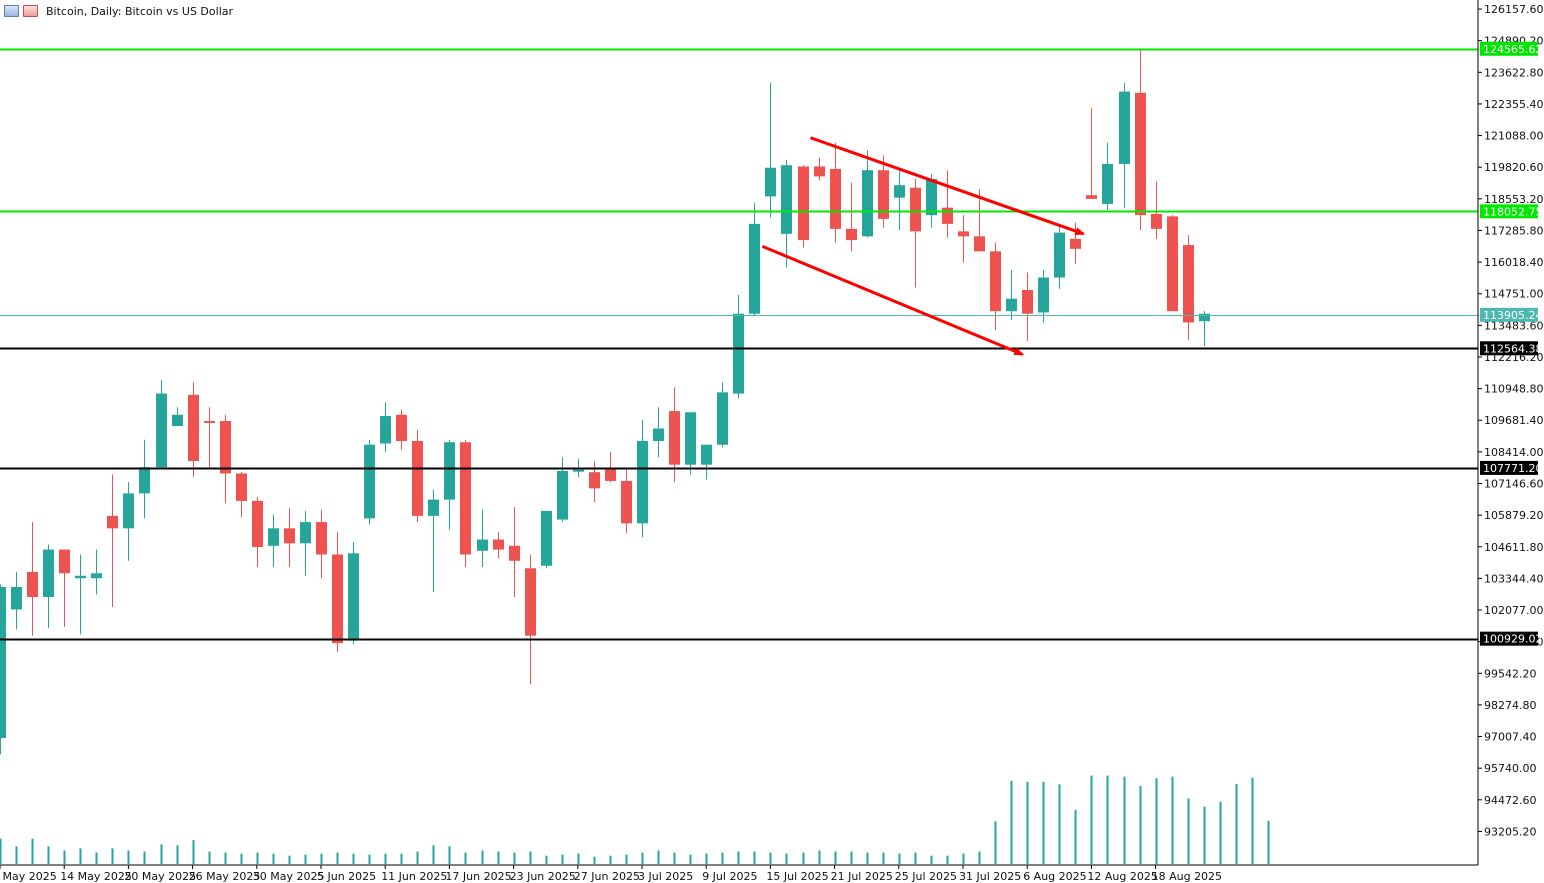  I want to click on level-price-label: 124565.62, so click(1513, 49).